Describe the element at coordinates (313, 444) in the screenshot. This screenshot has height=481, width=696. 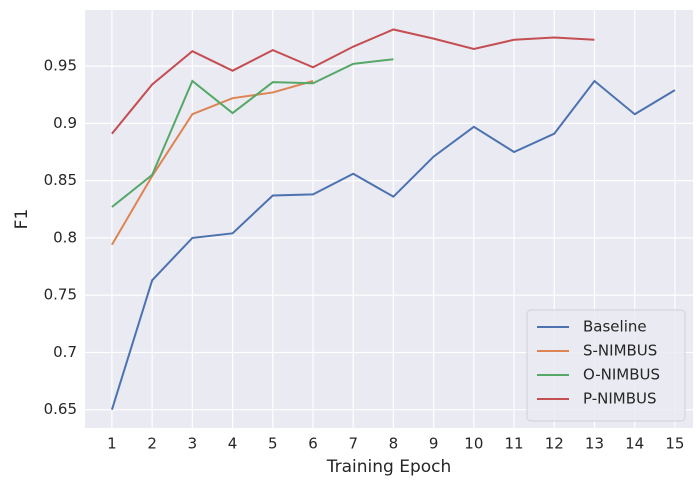
I see `x-tick-label: 6` at that location.